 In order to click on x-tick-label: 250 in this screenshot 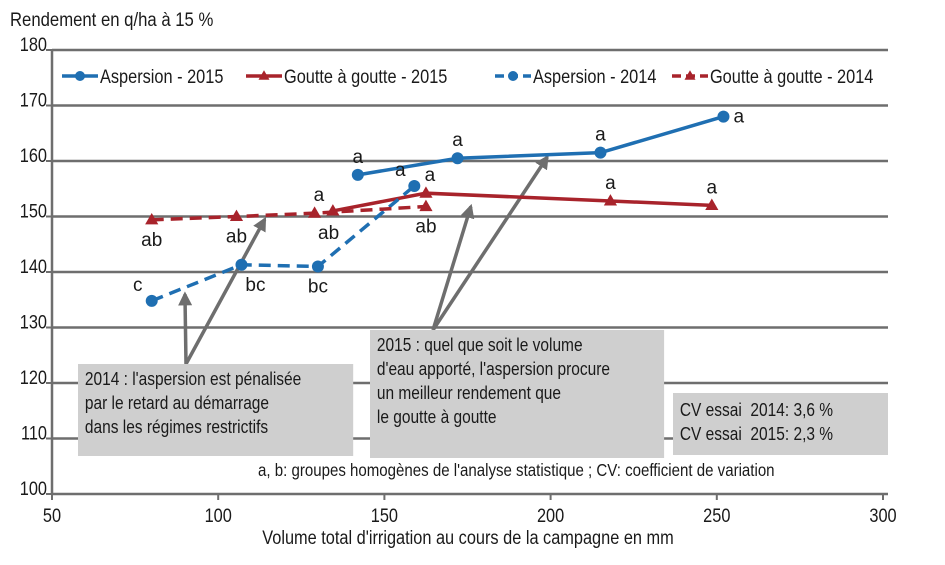, I will do `click(716, 515)`.